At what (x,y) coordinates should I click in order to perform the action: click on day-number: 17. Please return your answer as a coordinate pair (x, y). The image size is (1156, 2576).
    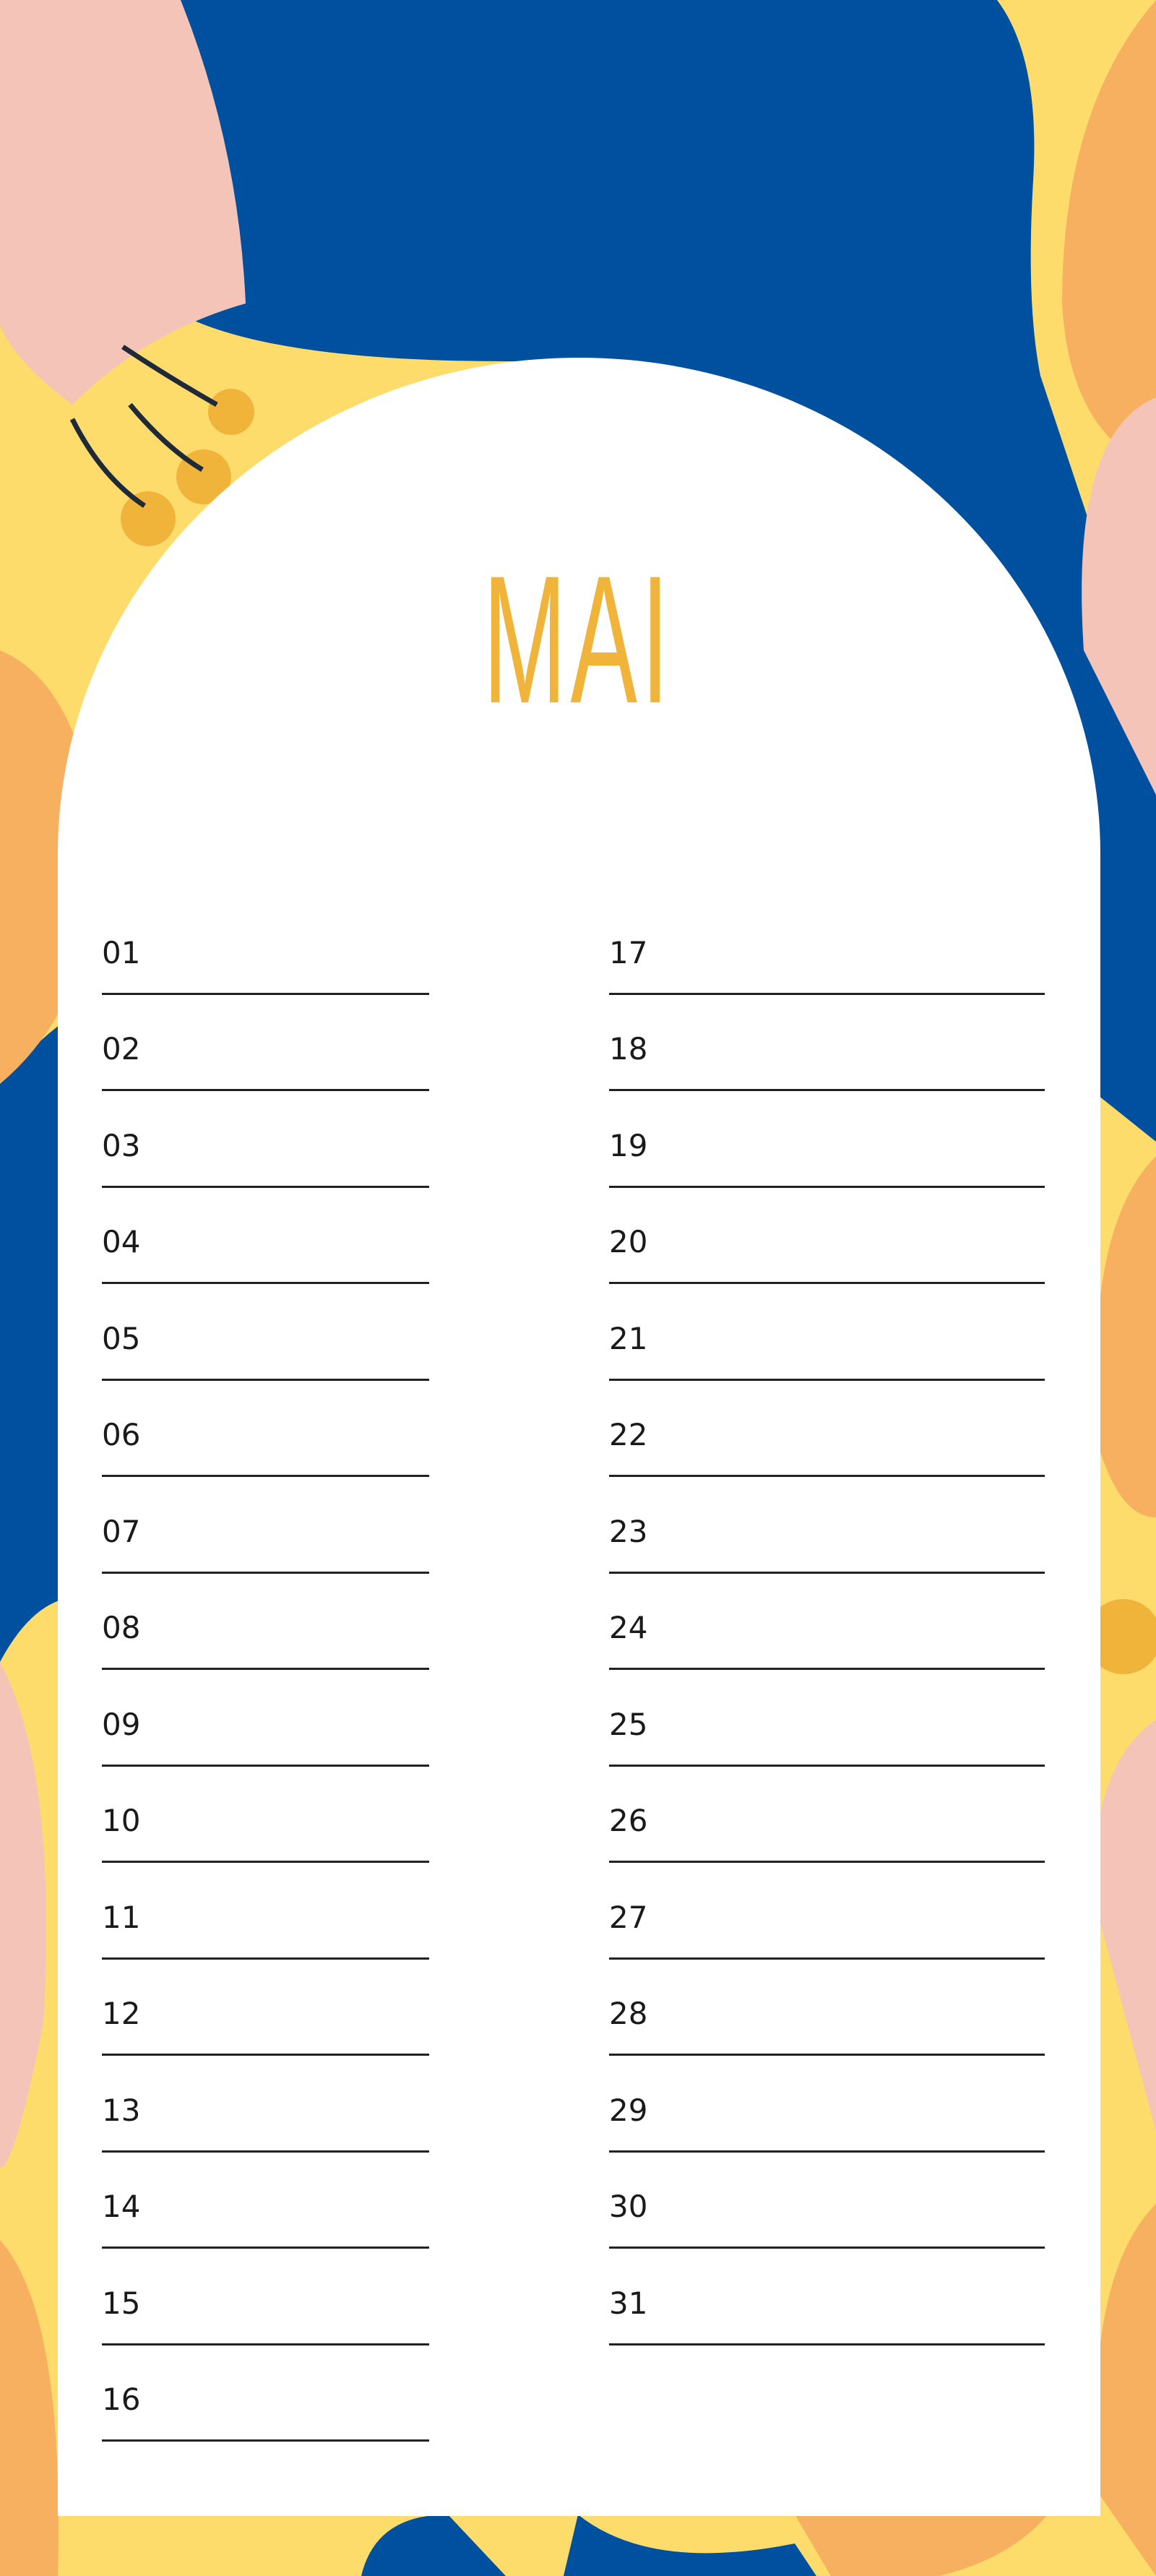
    Looking at the image, I should click on (628, 952).